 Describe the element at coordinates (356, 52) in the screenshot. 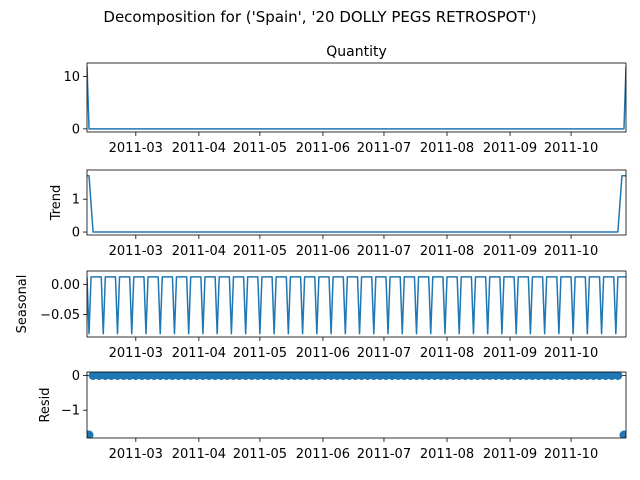

I see `panel-title: Quantity` at that location.